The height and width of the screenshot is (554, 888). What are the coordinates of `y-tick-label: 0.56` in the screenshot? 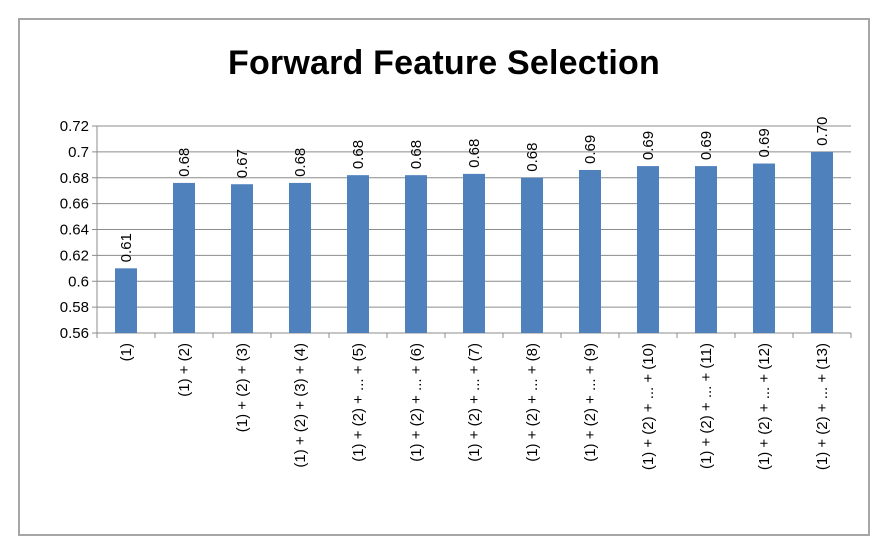 It's located at (74, 333).